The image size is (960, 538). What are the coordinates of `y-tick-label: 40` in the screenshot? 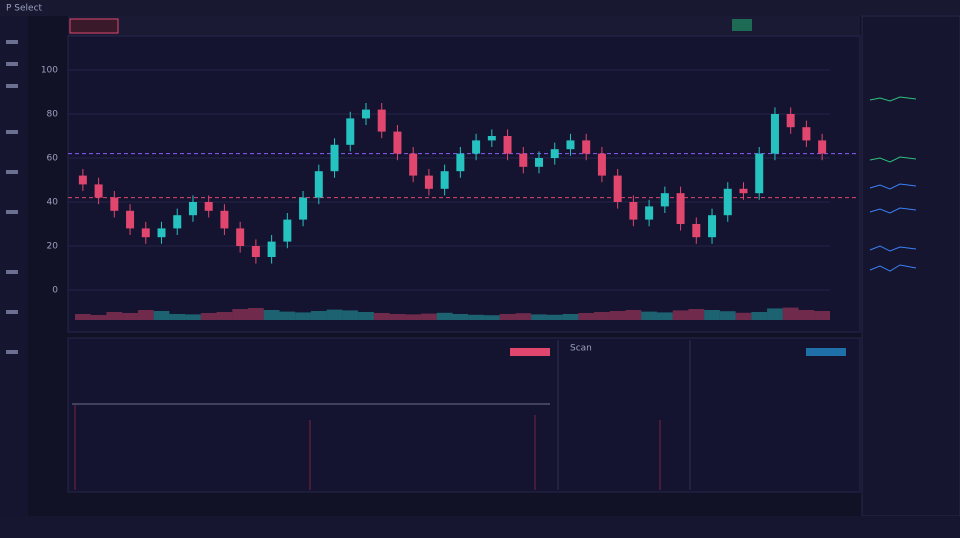 It's located at (53, 203).